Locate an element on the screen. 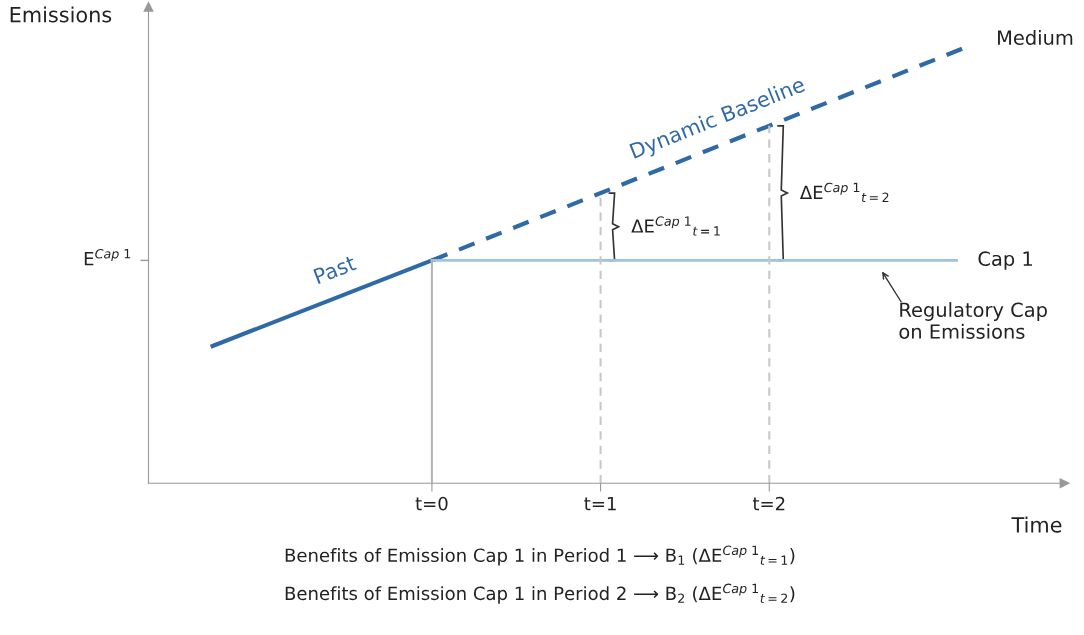  text: Benefits of Emission Cap 1 in Period 2 ⟶ B$_{2}$ (ΔE$^{Cap 1}$$_{t=2}$) is located at coordinates (540, 593).